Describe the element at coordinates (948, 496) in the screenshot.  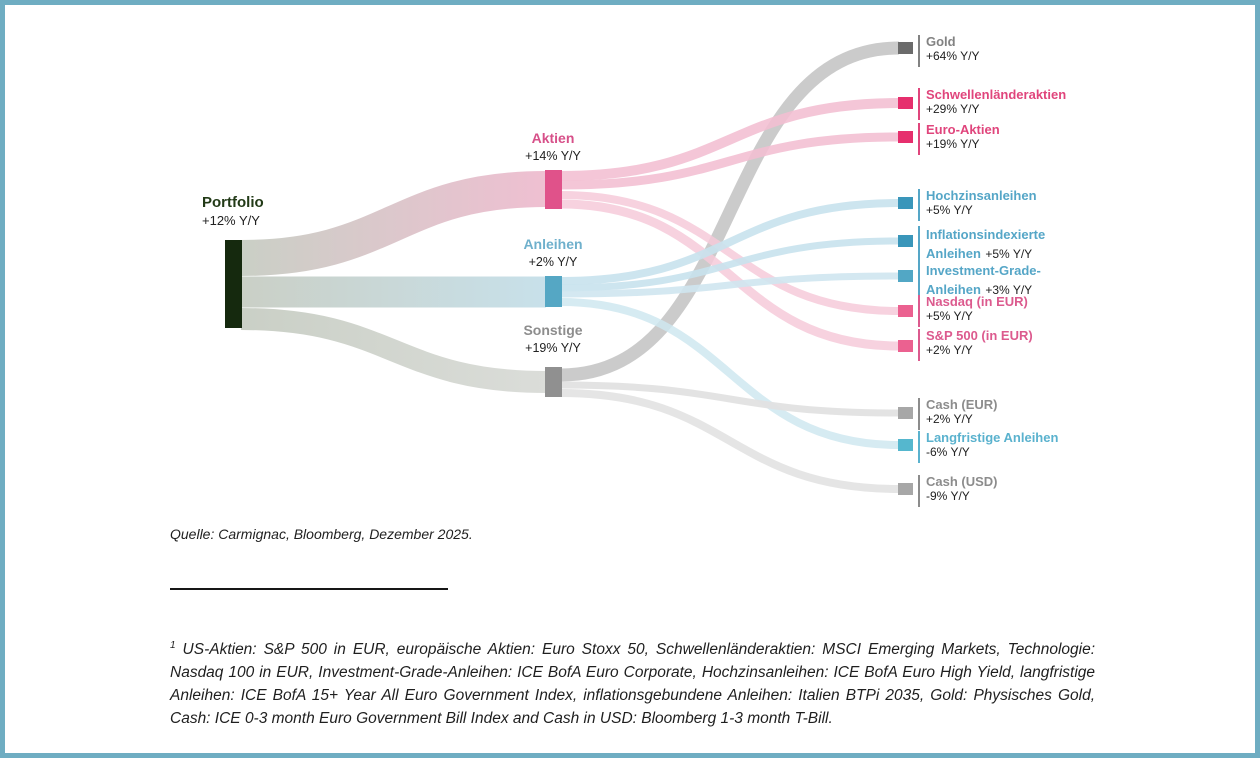
I see `leaf-value: -9% Y/Y` at that location.